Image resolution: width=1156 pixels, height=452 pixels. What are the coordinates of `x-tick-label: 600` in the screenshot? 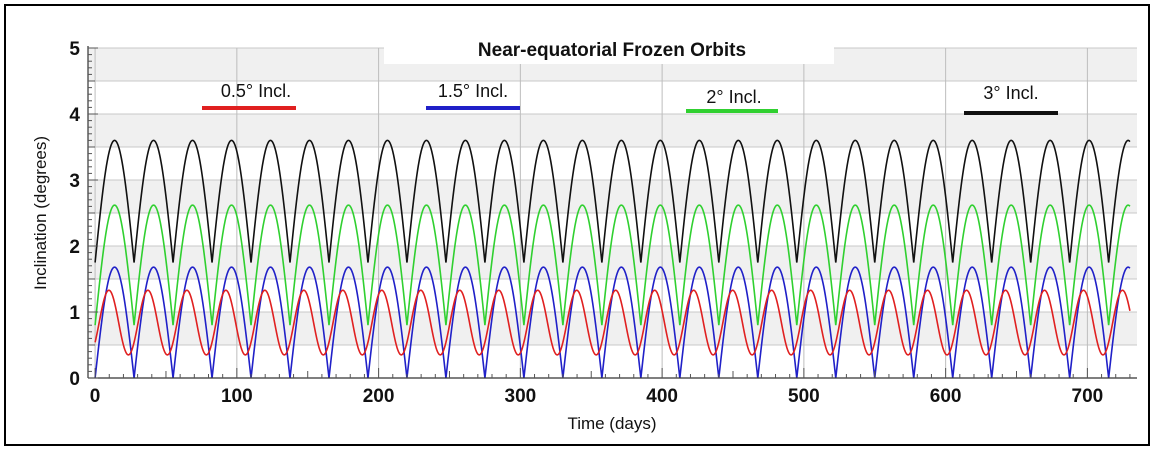 It's located at (946, 396).